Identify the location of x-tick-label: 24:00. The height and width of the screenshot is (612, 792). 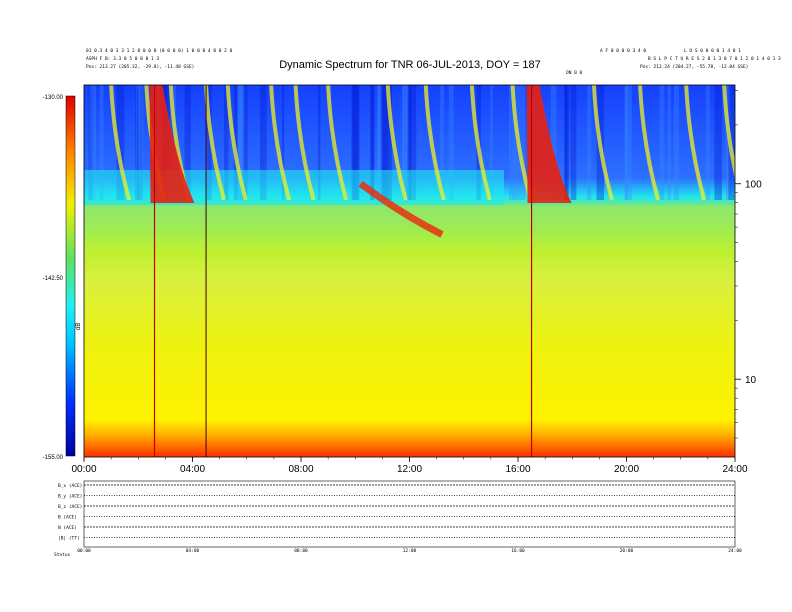
(734, 469).